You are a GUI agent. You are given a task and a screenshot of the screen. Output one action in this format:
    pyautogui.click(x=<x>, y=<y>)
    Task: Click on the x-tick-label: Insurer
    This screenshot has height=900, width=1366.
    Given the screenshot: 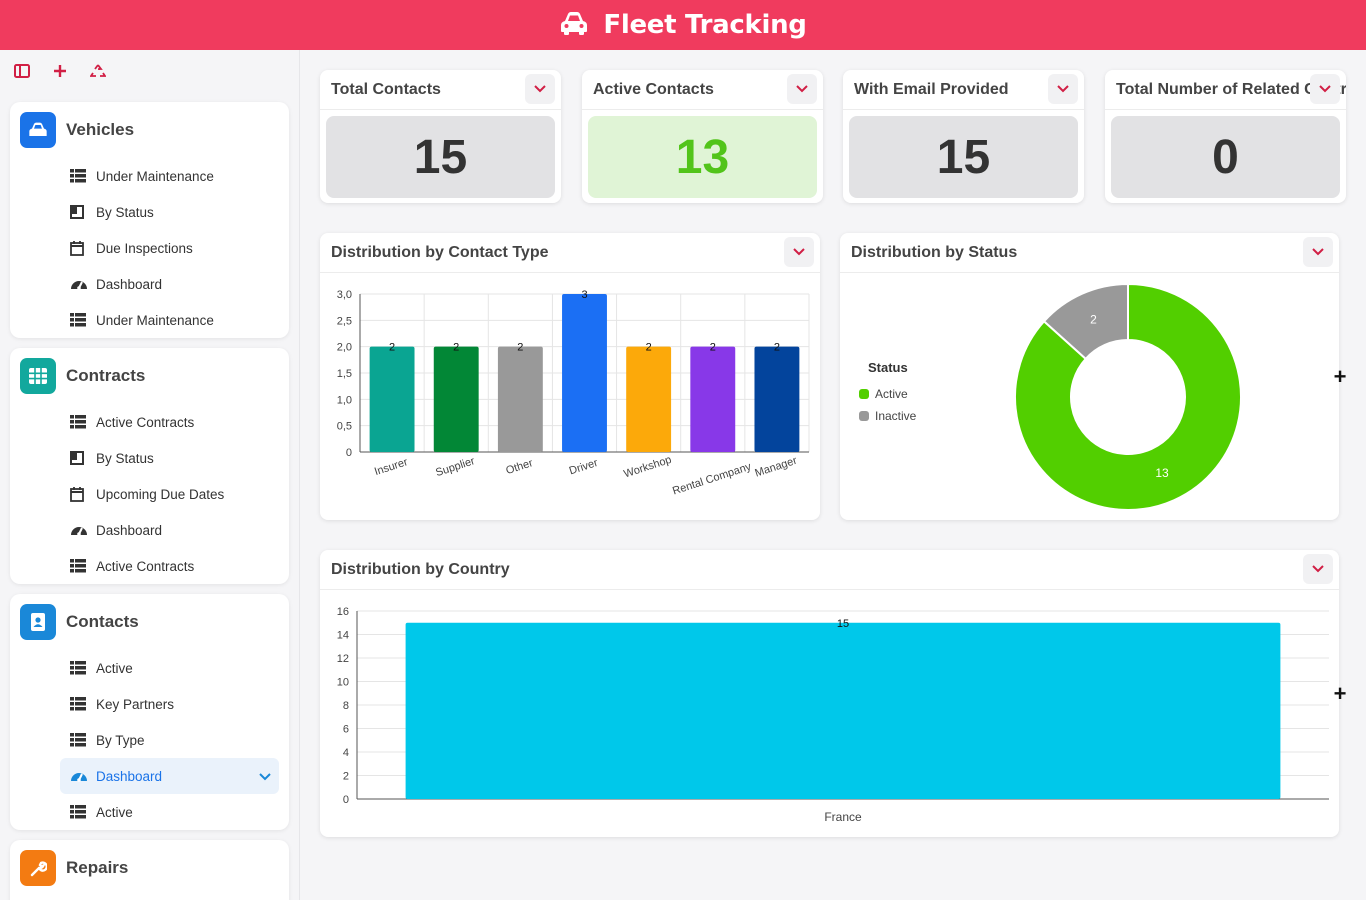 What is the action you would take?
    pyautogui.click(x=391, y=467)
    